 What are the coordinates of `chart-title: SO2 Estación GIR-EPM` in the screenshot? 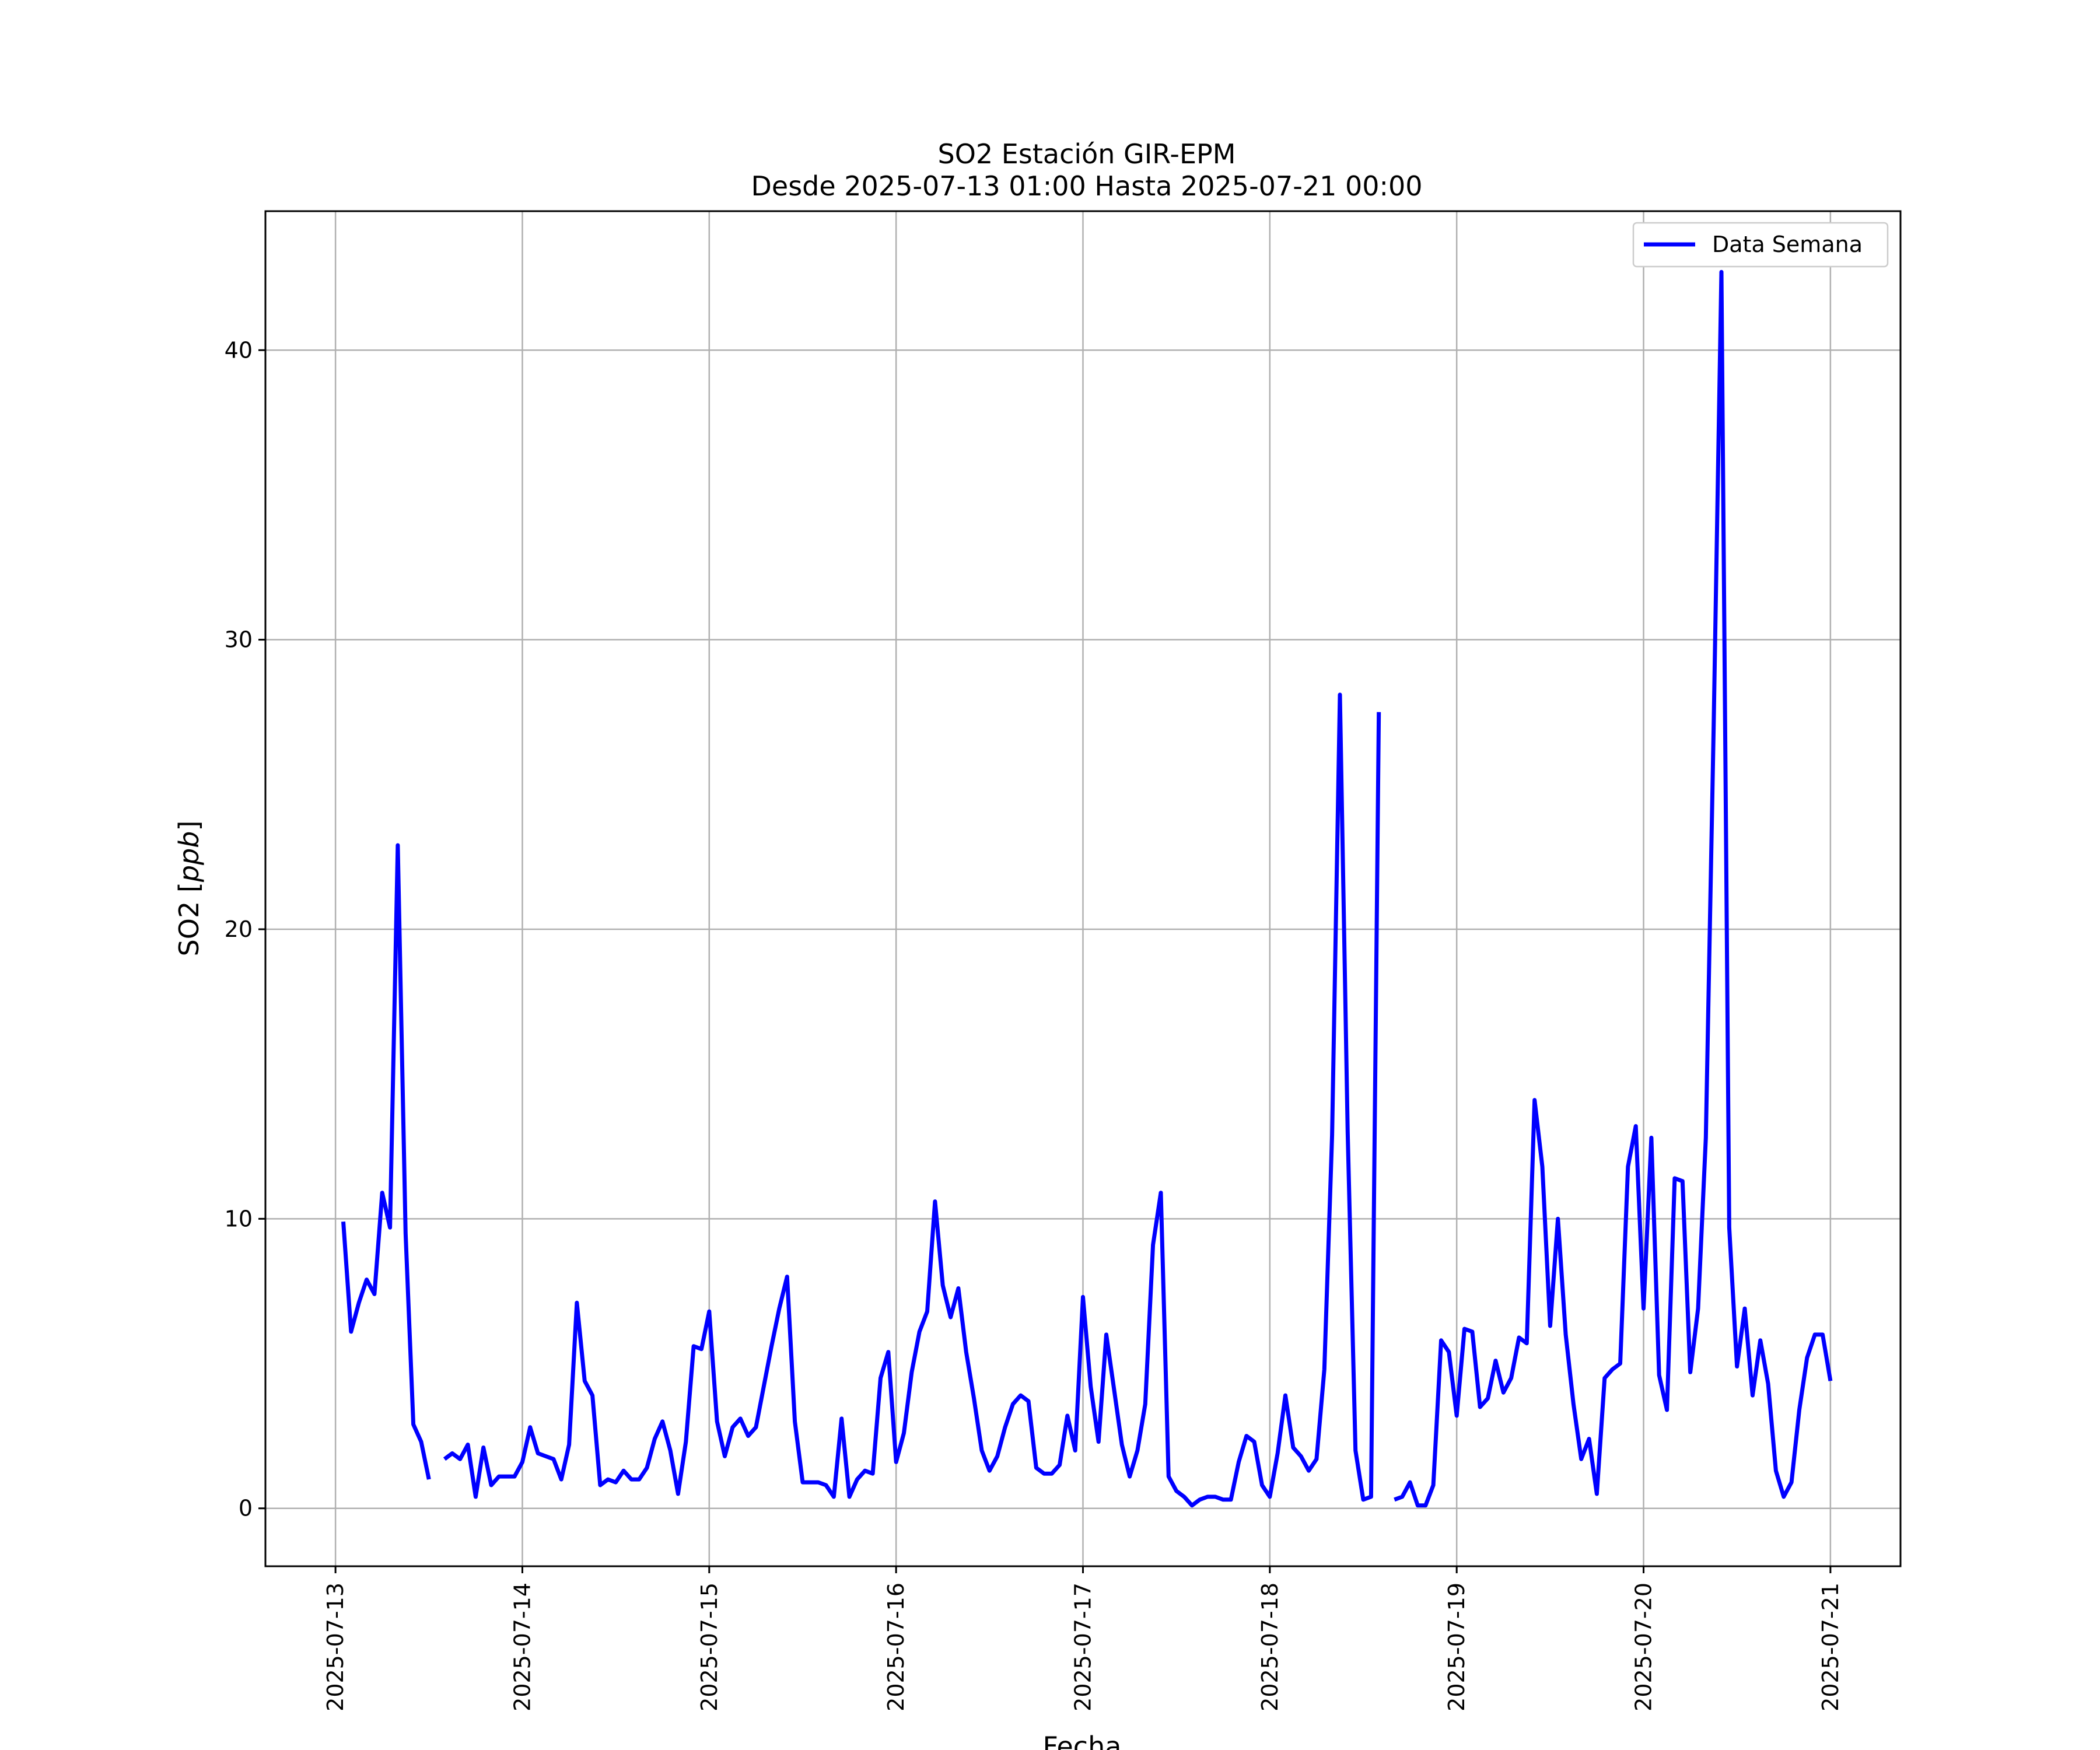 It's located at (1087, 154).